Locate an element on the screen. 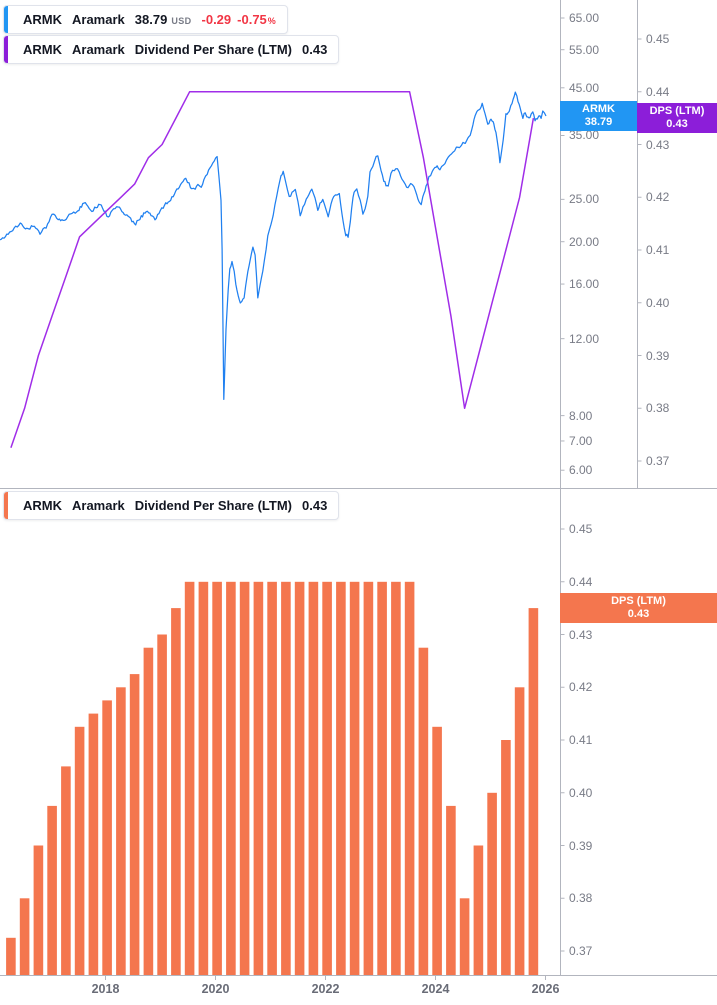  price-tick-label: 12.00 is located at coordinates (584, 338).